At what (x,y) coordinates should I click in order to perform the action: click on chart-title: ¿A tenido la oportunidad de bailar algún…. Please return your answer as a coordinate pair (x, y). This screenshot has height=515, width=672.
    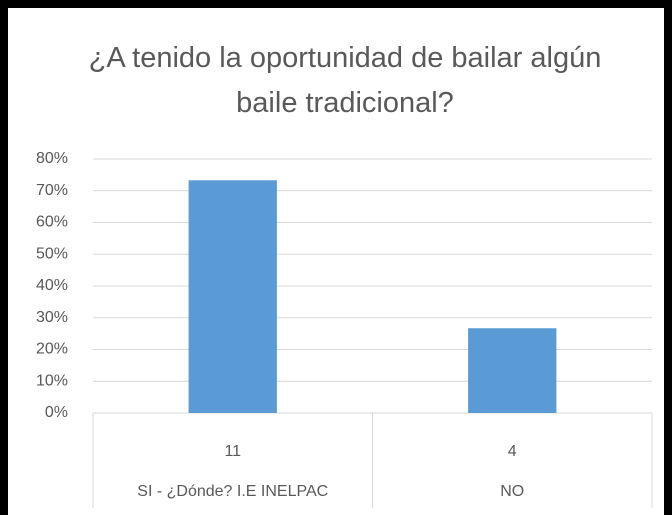
    Looking at the image, I should click on (345, 80).